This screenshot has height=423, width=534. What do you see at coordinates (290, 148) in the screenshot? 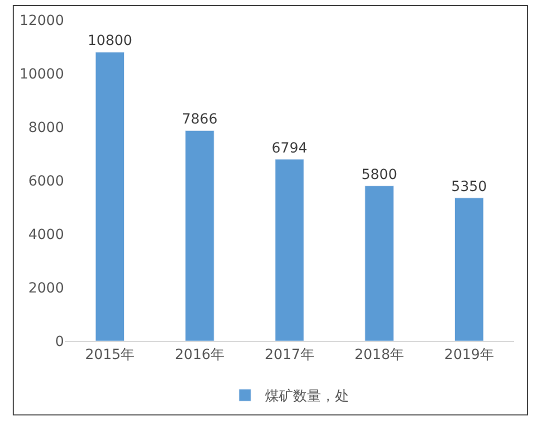
I see `data-label: 6794` at bounding box center [290, 148].